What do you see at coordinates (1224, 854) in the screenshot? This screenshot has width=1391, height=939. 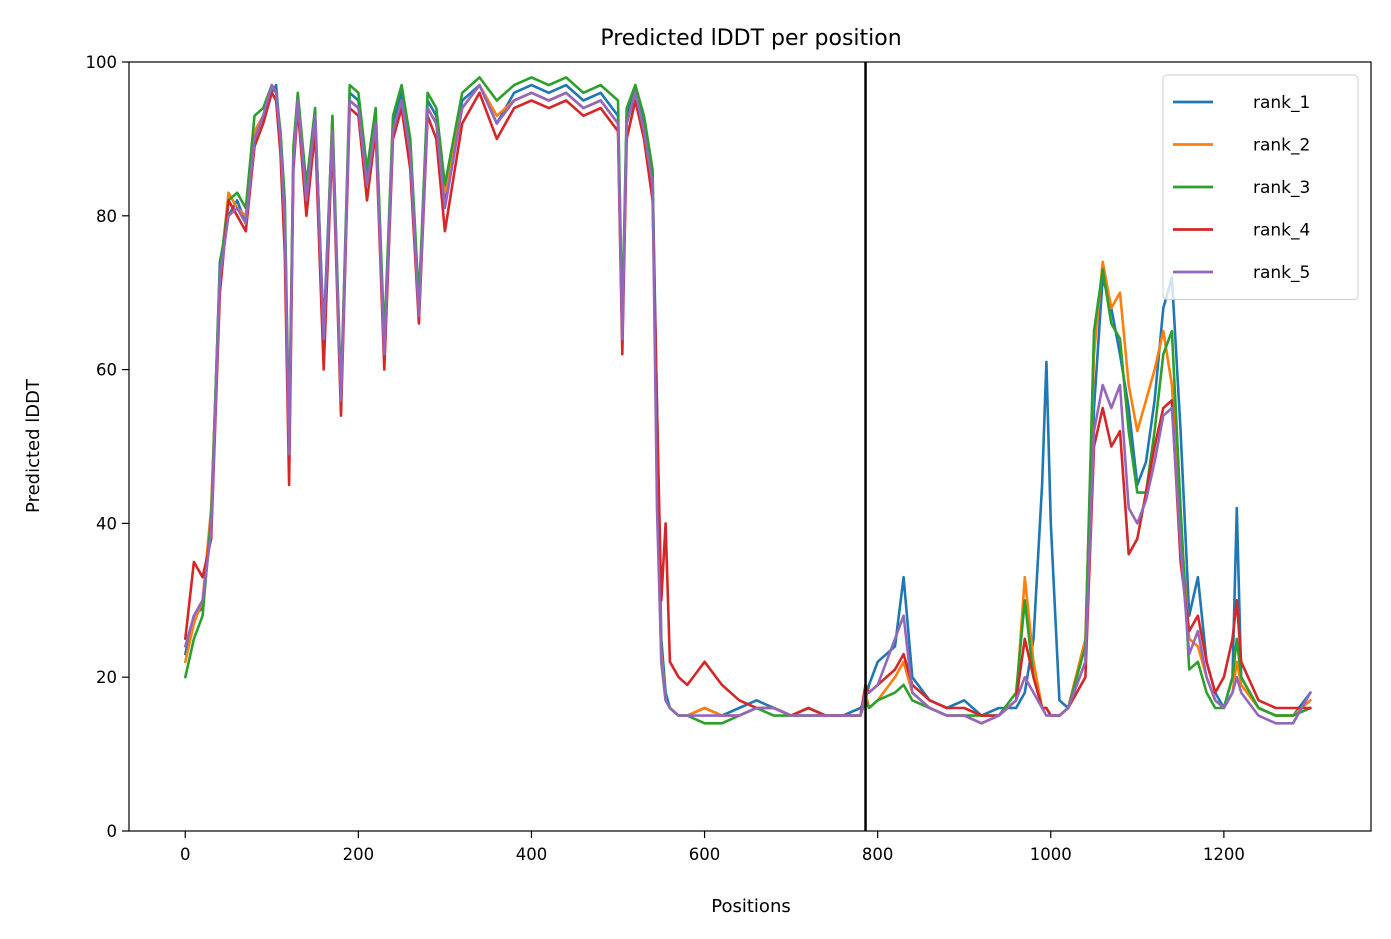 I see `x-tick-label: 1200` at bounding box center [1224, 854].